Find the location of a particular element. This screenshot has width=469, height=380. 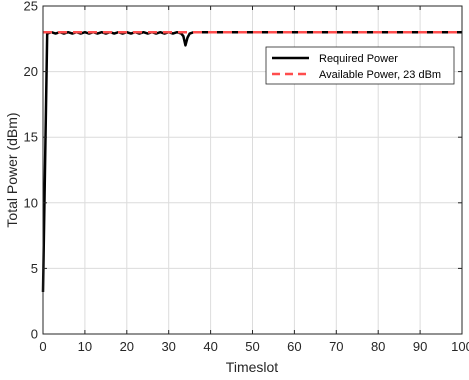

x-tick-labels: 0 10 20 30 40 50 60 70 80 90 100 is located at coordinates (254, 346).